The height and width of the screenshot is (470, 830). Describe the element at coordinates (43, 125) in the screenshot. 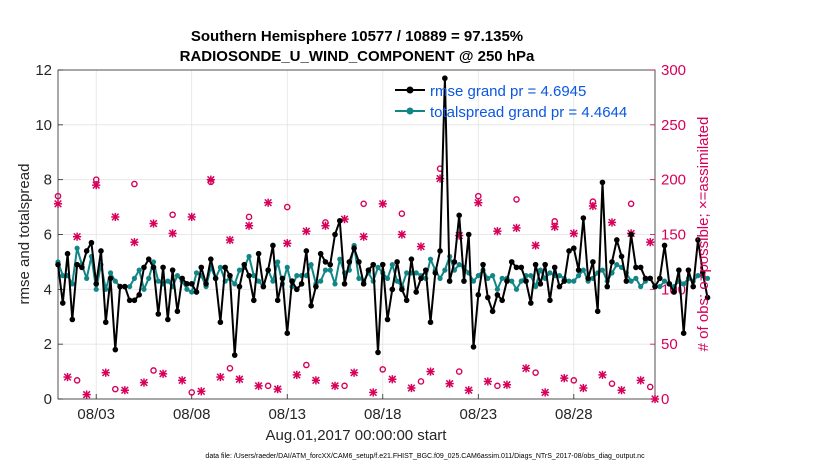

I see `y-tick-label-left: 10` at that location.